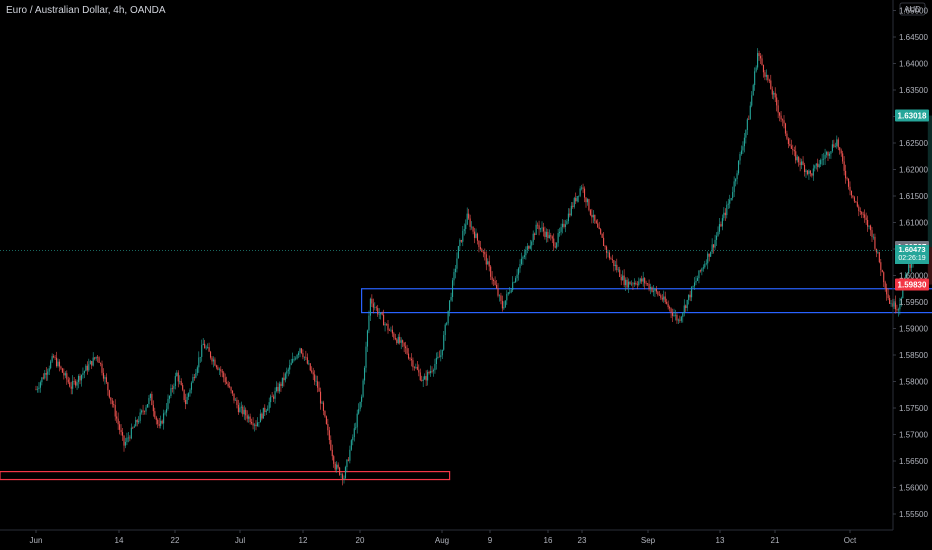 This screenshot has width=932, height=550. What do you see at coordinates (929, 266) in the screenshot?
I see `position-loss-zone` at bounding box center [929, 266].